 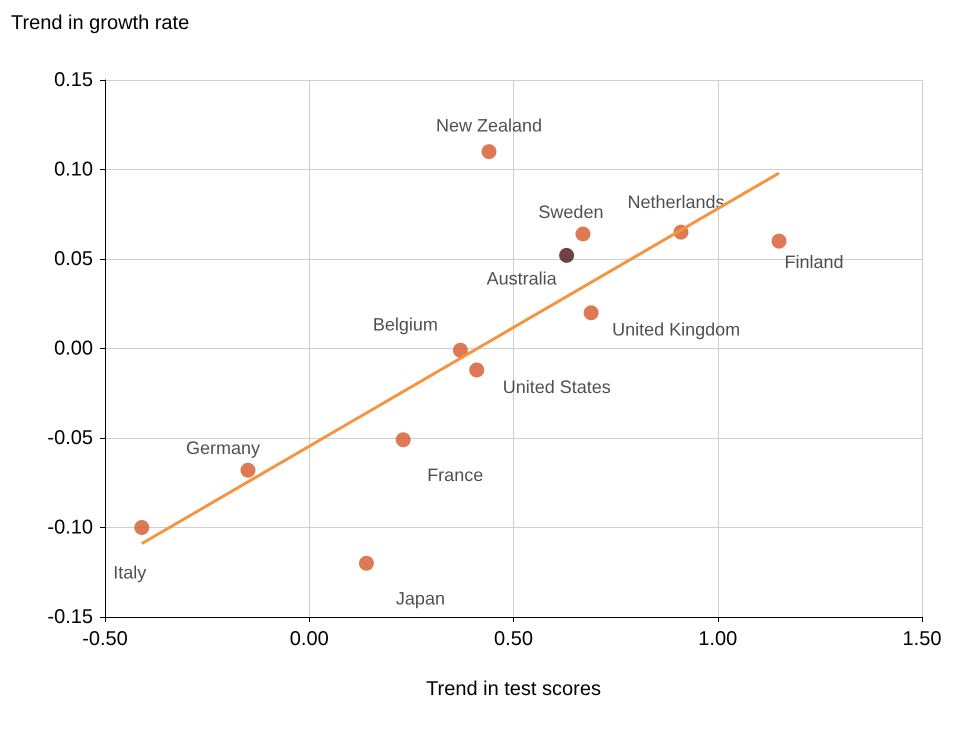 I want to click on series-label: Netherlands, so click(x=676, y=202).